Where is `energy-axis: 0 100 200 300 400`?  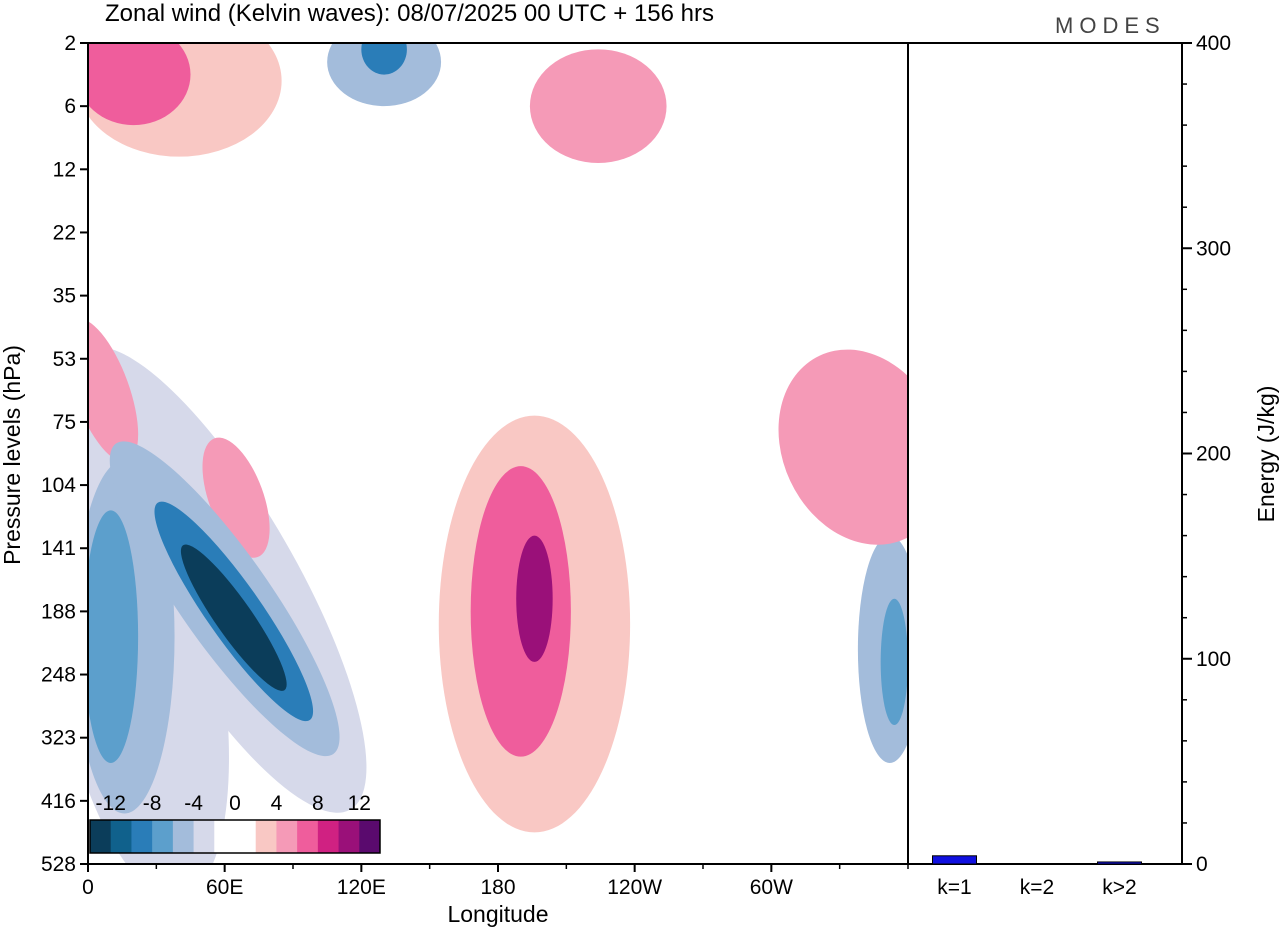 energy-axis: 0 100 200 300 400 is located at coordinates (1206, 454).